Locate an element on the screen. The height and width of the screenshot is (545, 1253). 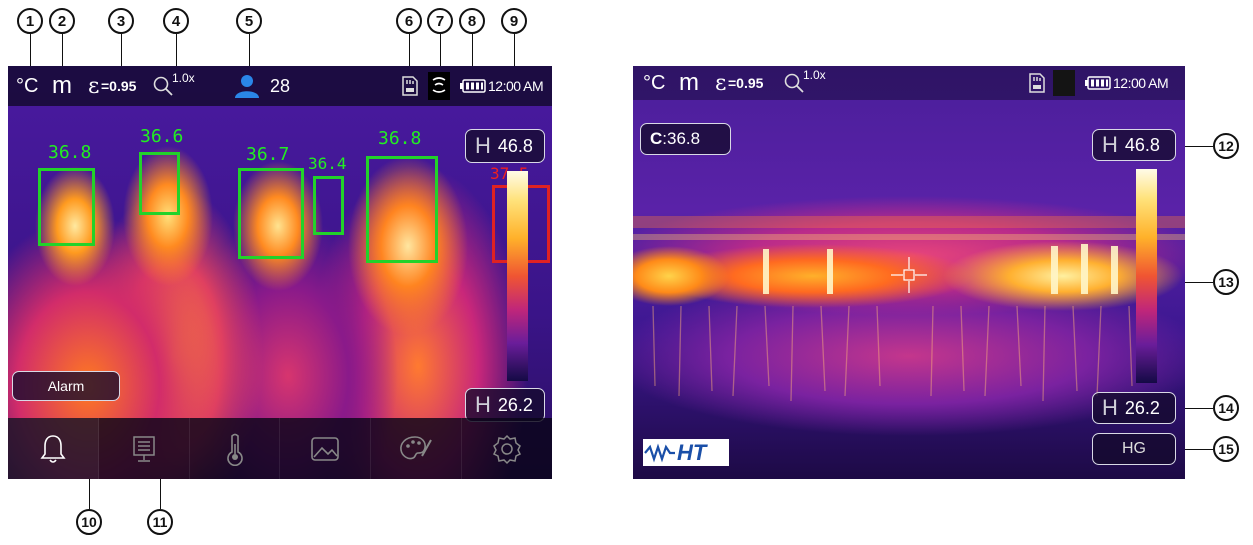
alarm-menu-button is located at coordinates (53, 448).